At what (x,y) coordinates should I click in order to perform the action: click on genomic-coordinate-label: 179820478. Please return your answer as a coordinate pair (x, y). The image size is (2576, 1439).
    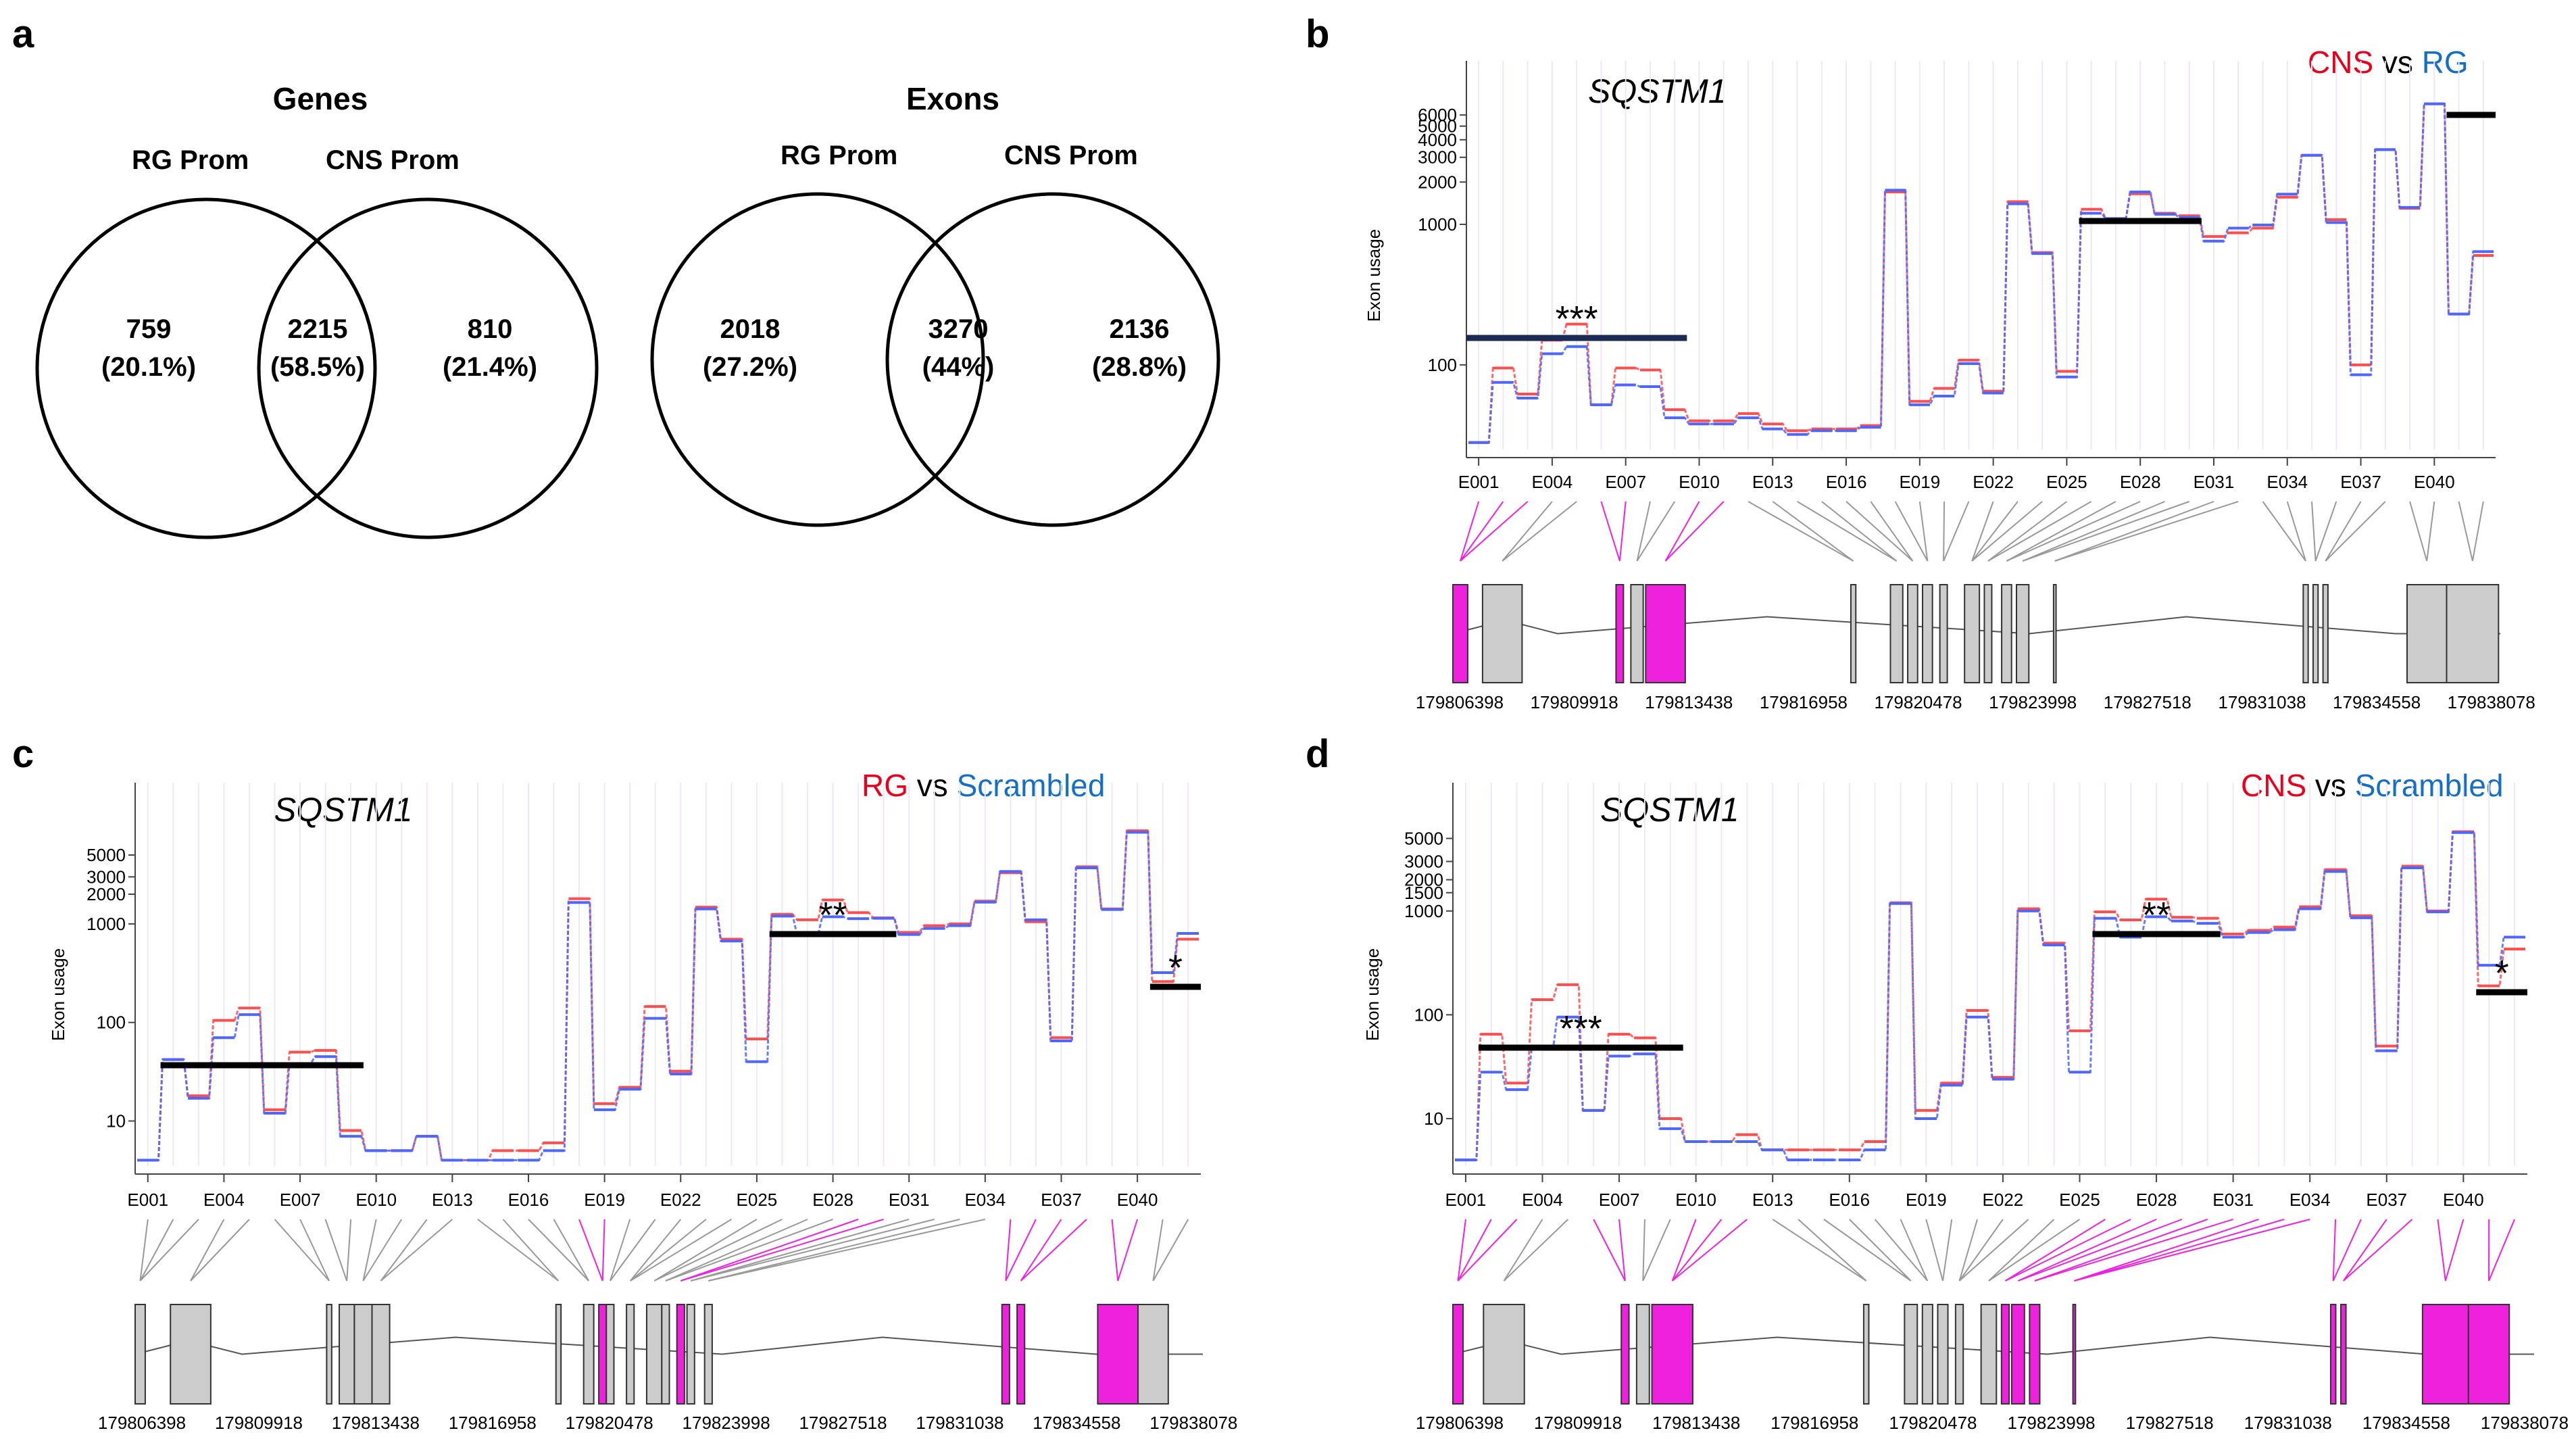
    Looking at the image, I should click on (1918, 702).